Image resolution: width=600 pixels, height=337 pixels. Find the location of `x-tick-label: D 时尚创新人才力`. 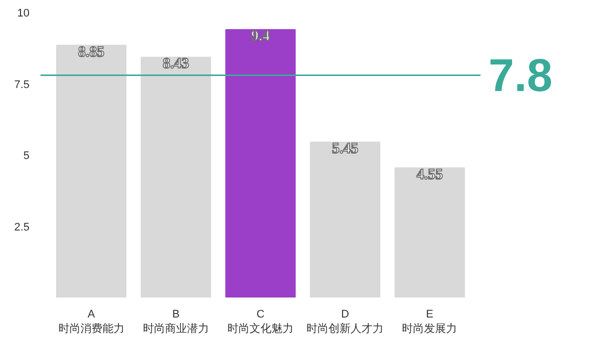

x-tick-label: D 时尚创新人才力 is located at coordinates (345, 321).